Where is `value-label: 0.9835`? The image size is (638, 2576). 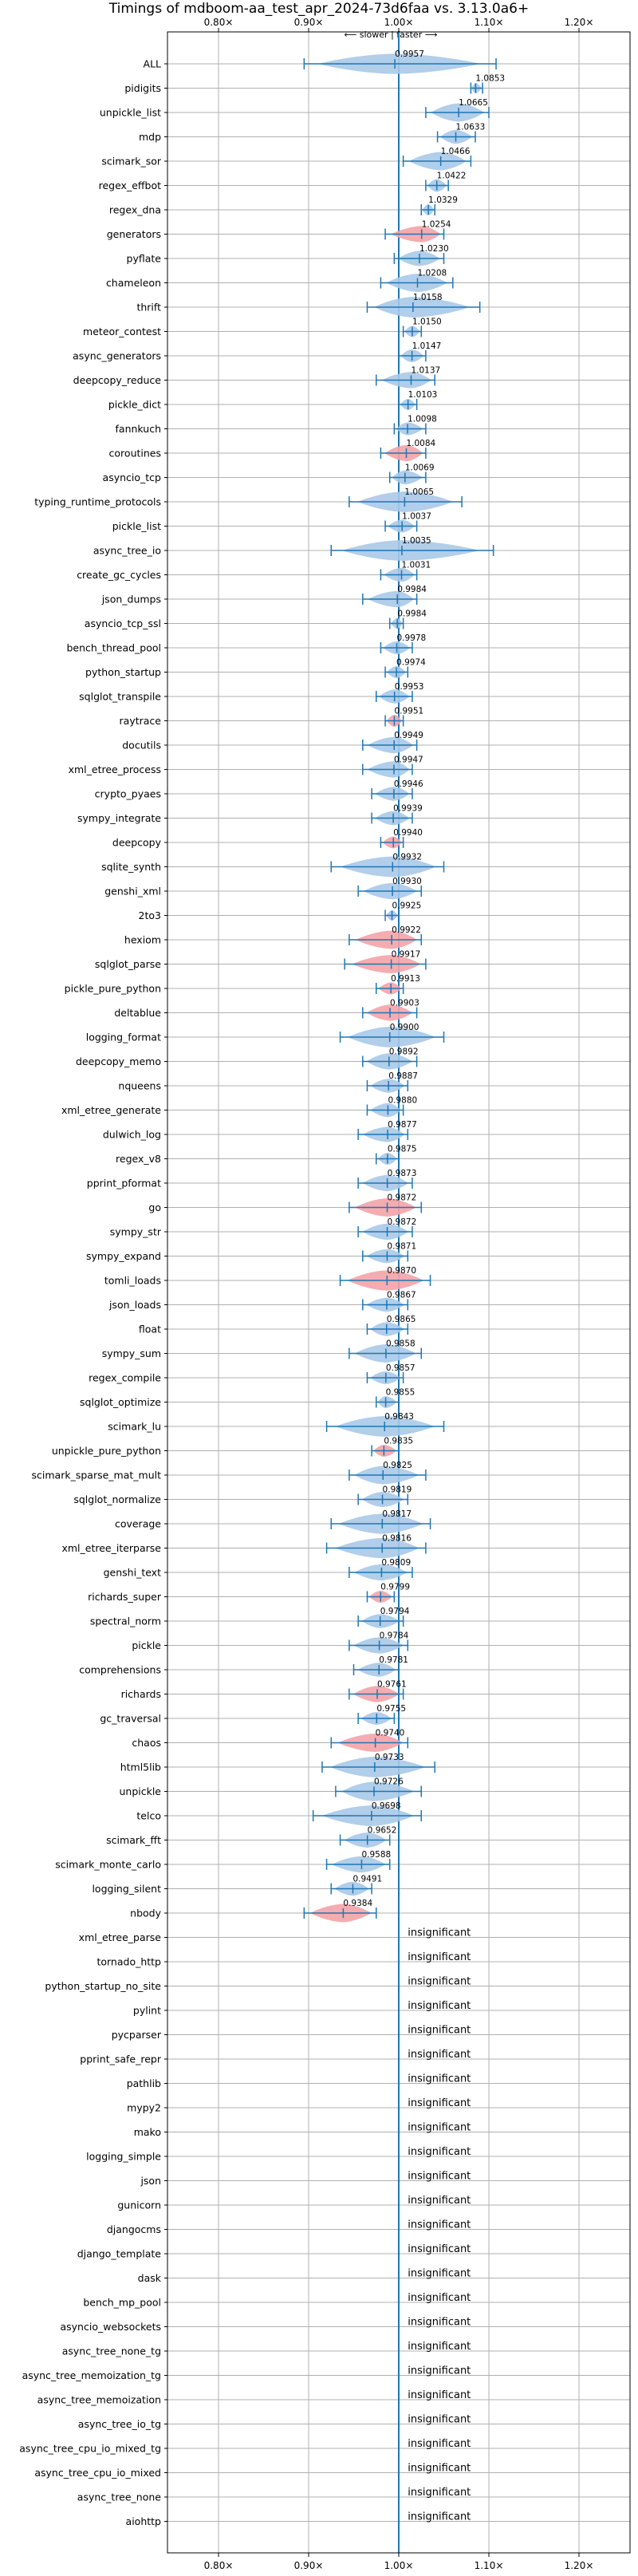
value-label: 0.9835 is located at coordinates (398, 1441).